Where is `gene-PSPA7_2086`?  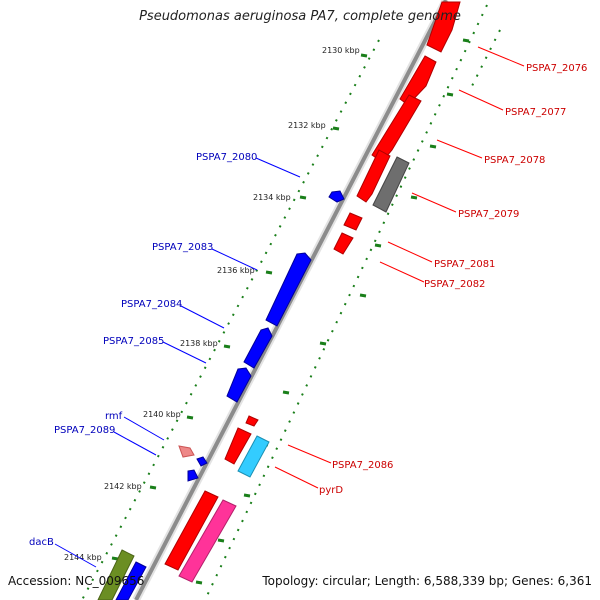 gene-PSPA7_2086 is located at coordinates (238, 446).